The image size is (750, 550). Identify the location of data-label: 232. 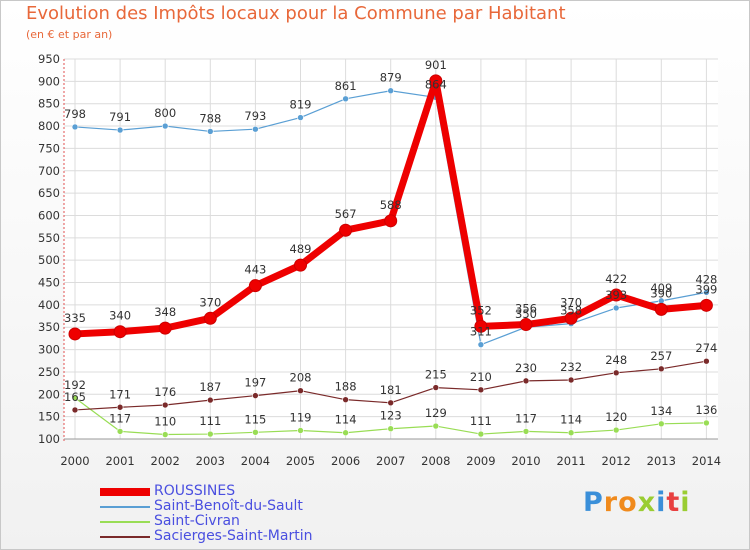
(571, 367).